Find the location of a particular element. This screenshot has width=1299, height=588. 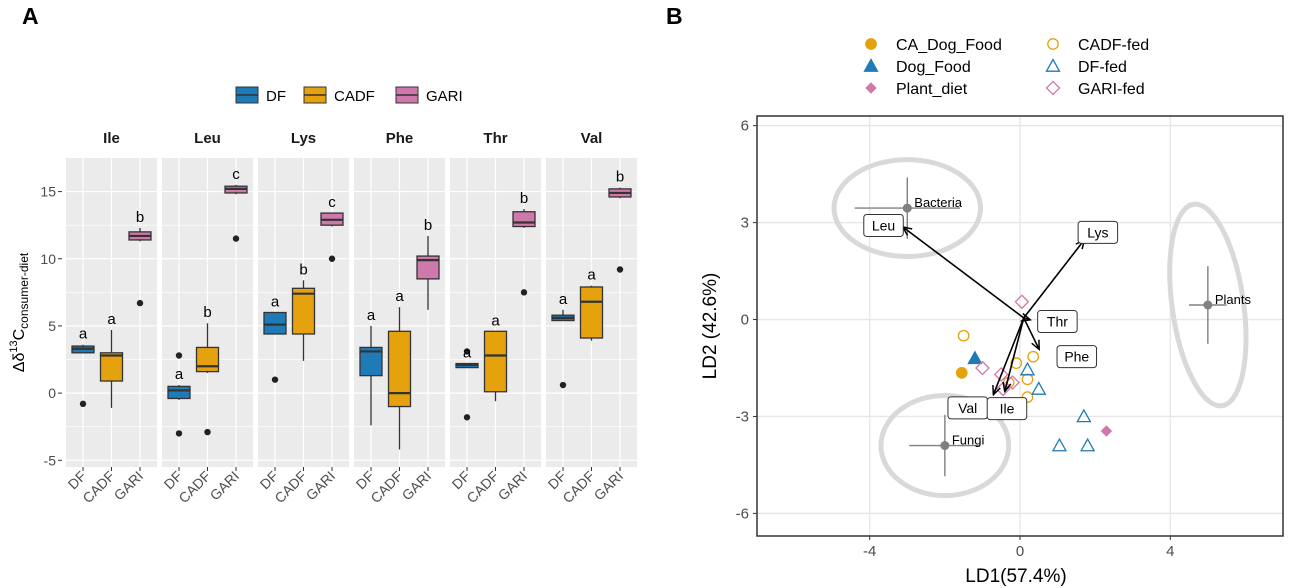

centroid-bacteria: Bacteria is located at coordinates (908, 208).